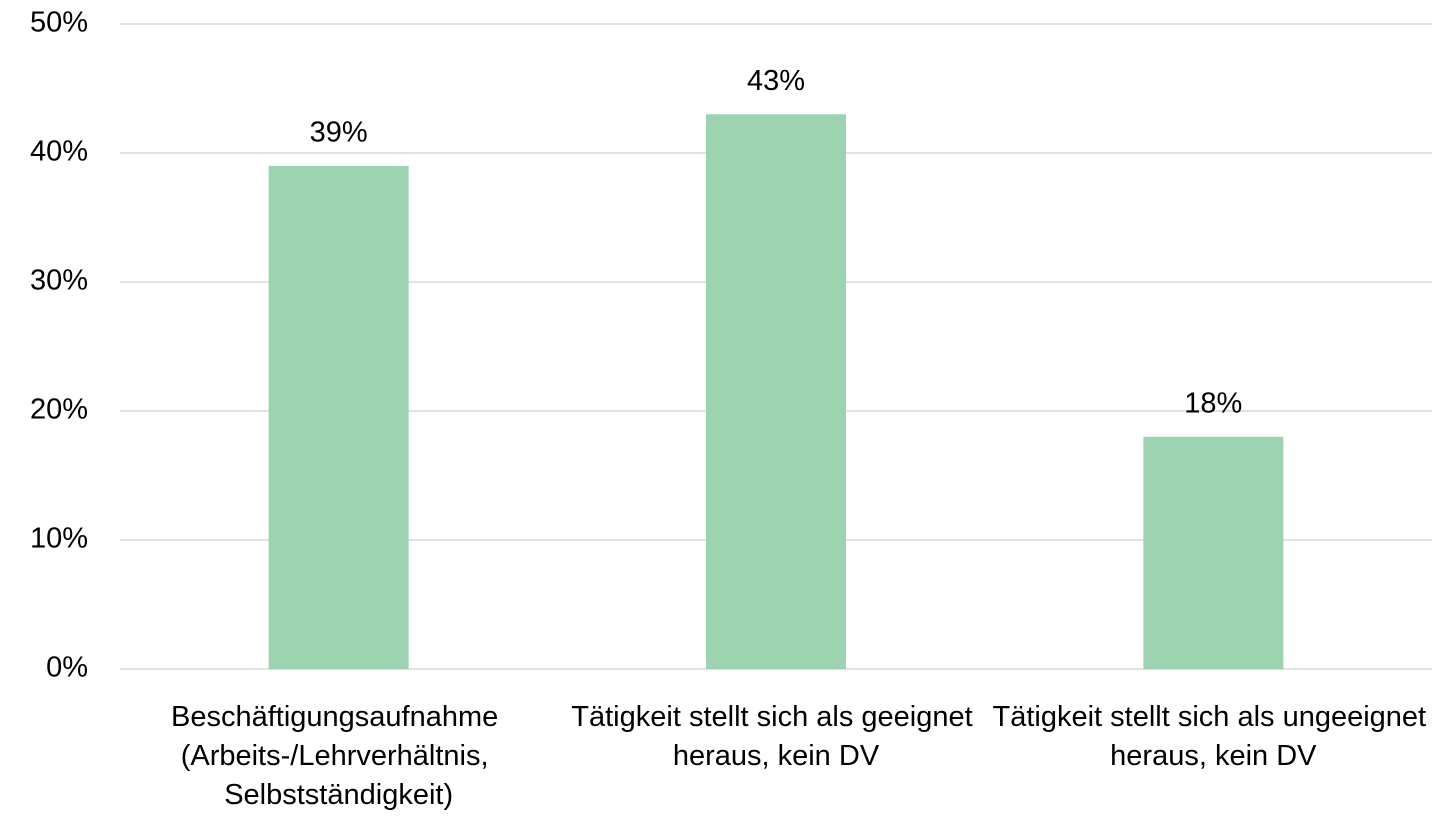 Image resolution: width=1447 pixels, height=817 pixels. What do you see at coordinates (339, 133) in the screenshot?
I see `data-label: 39%` at bounding box center [339, 133].